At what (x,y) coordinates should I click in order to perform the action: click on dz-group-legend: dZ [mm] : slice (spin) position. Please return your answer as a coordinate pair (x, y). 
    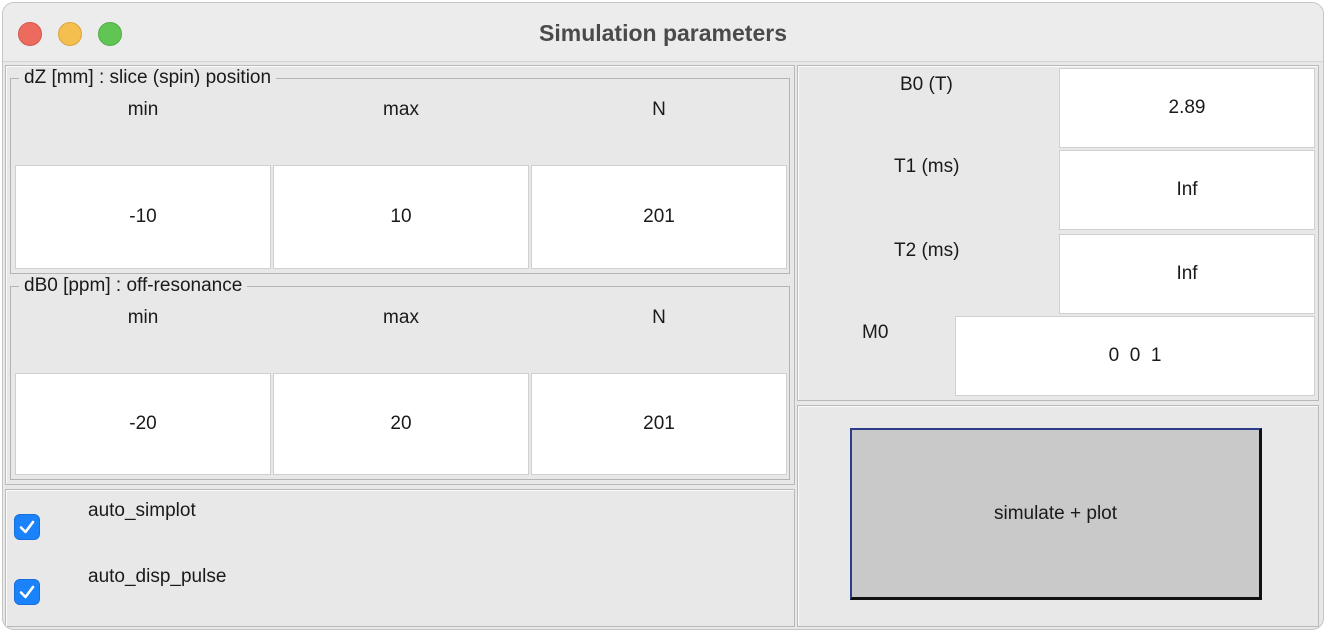
    Looking at the image, I should click on (148, 78).